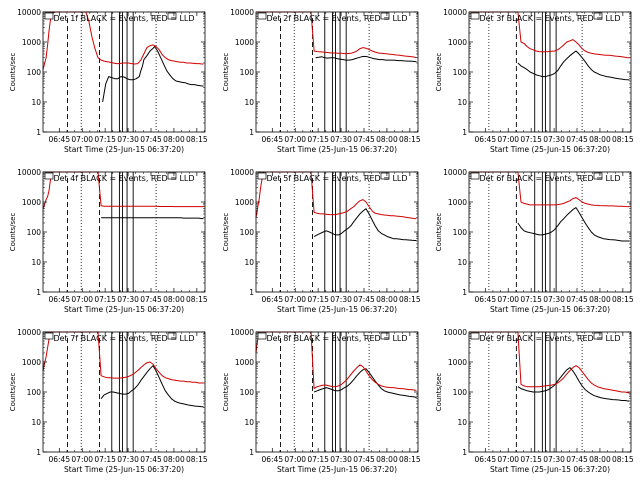 This screenshot has height=480, width=640. Describe the element at coordinates (549, 338) in the screenshot. I see `chart-title: Det 9f BLACK = Events, RED = LLD` at that location.